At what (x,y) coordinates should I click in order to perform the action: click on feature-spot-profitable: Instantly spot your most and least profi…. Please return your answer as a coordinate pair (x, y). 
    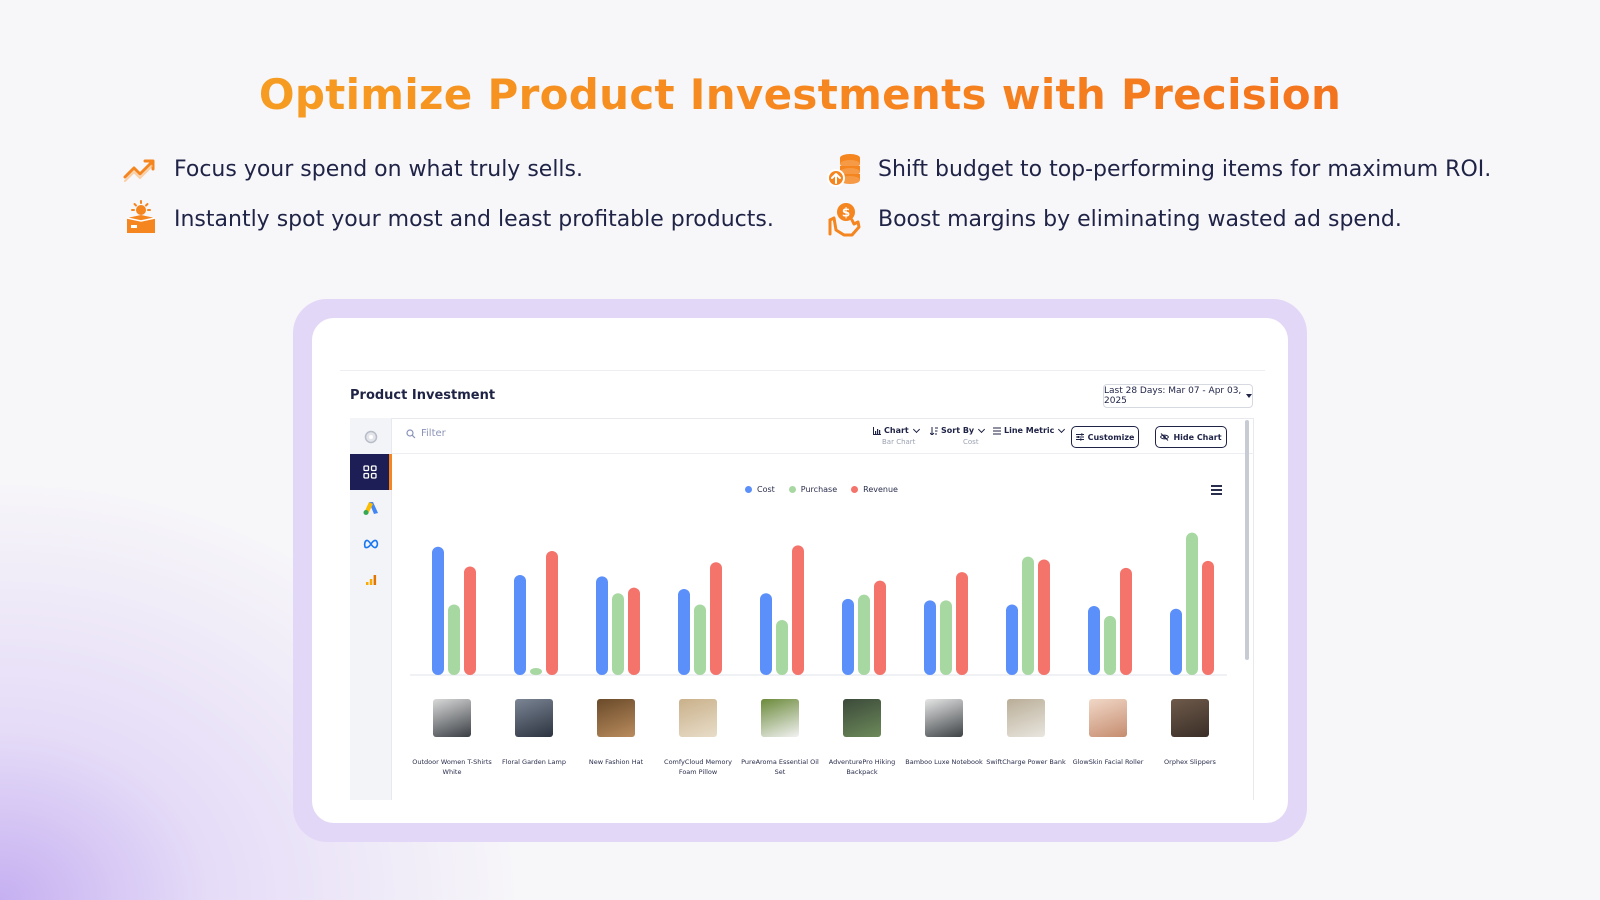
    Looking at the image, I should click on (448, 219).